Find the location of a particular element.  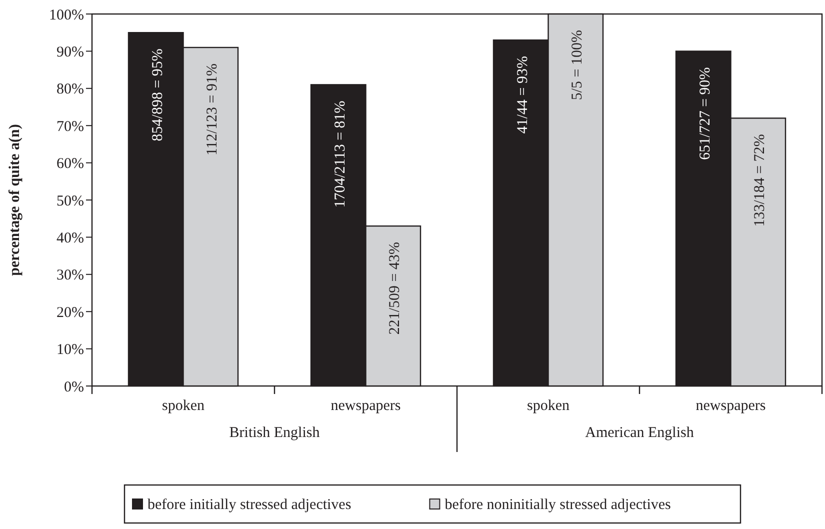

text: British English is located at coordinates (274, 433).